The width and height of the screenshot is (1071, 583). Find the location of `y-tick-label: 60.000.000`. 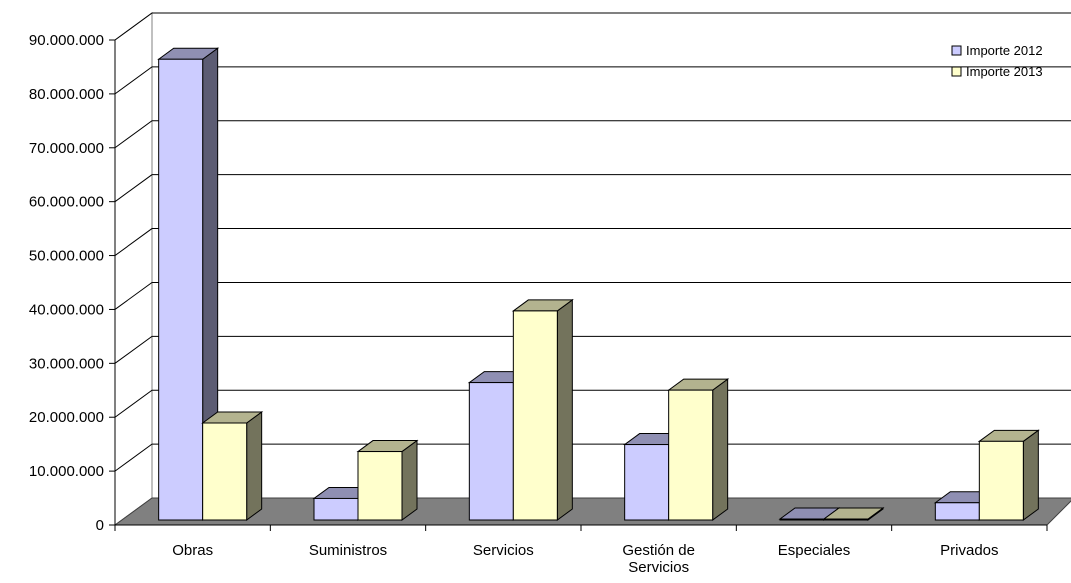

y-tick-label: 60.000.000 is located at coordinates (66, 202).